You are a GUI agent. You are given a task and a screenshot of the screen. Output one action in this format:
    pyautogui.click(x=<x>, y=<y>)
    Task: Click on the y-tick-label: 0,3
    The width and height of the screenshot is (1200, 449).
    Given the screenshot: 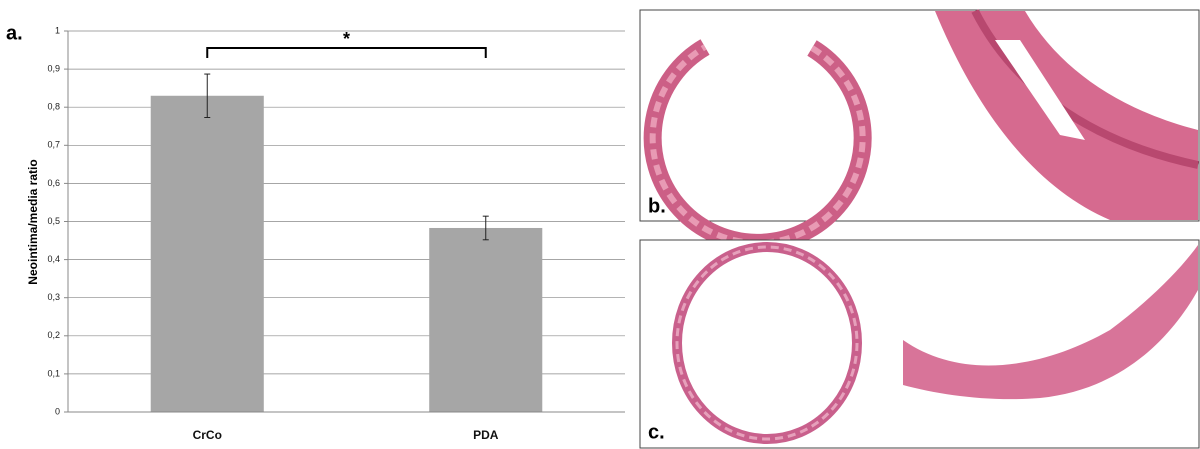 What is the action you would take?
    pyautogui.click(x=53, y=297)
    